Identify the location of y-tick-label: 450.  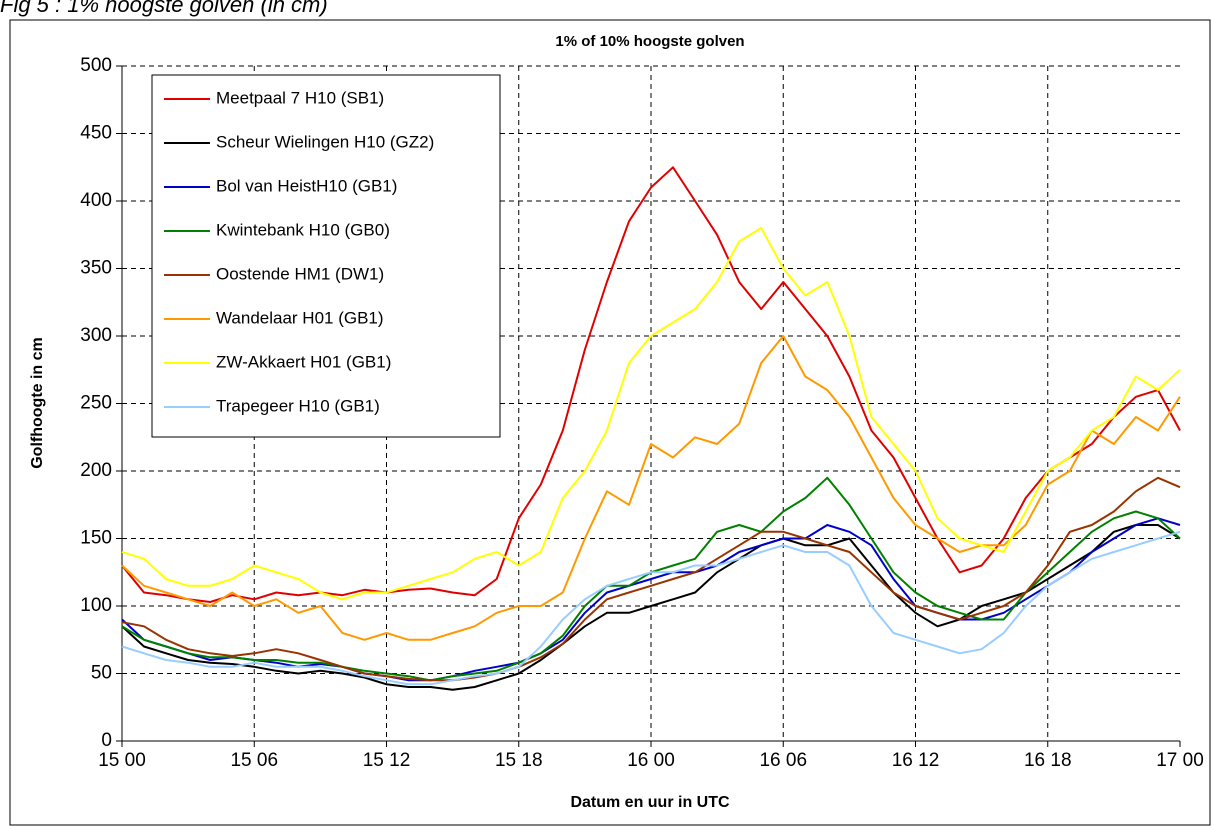
(96, 133).